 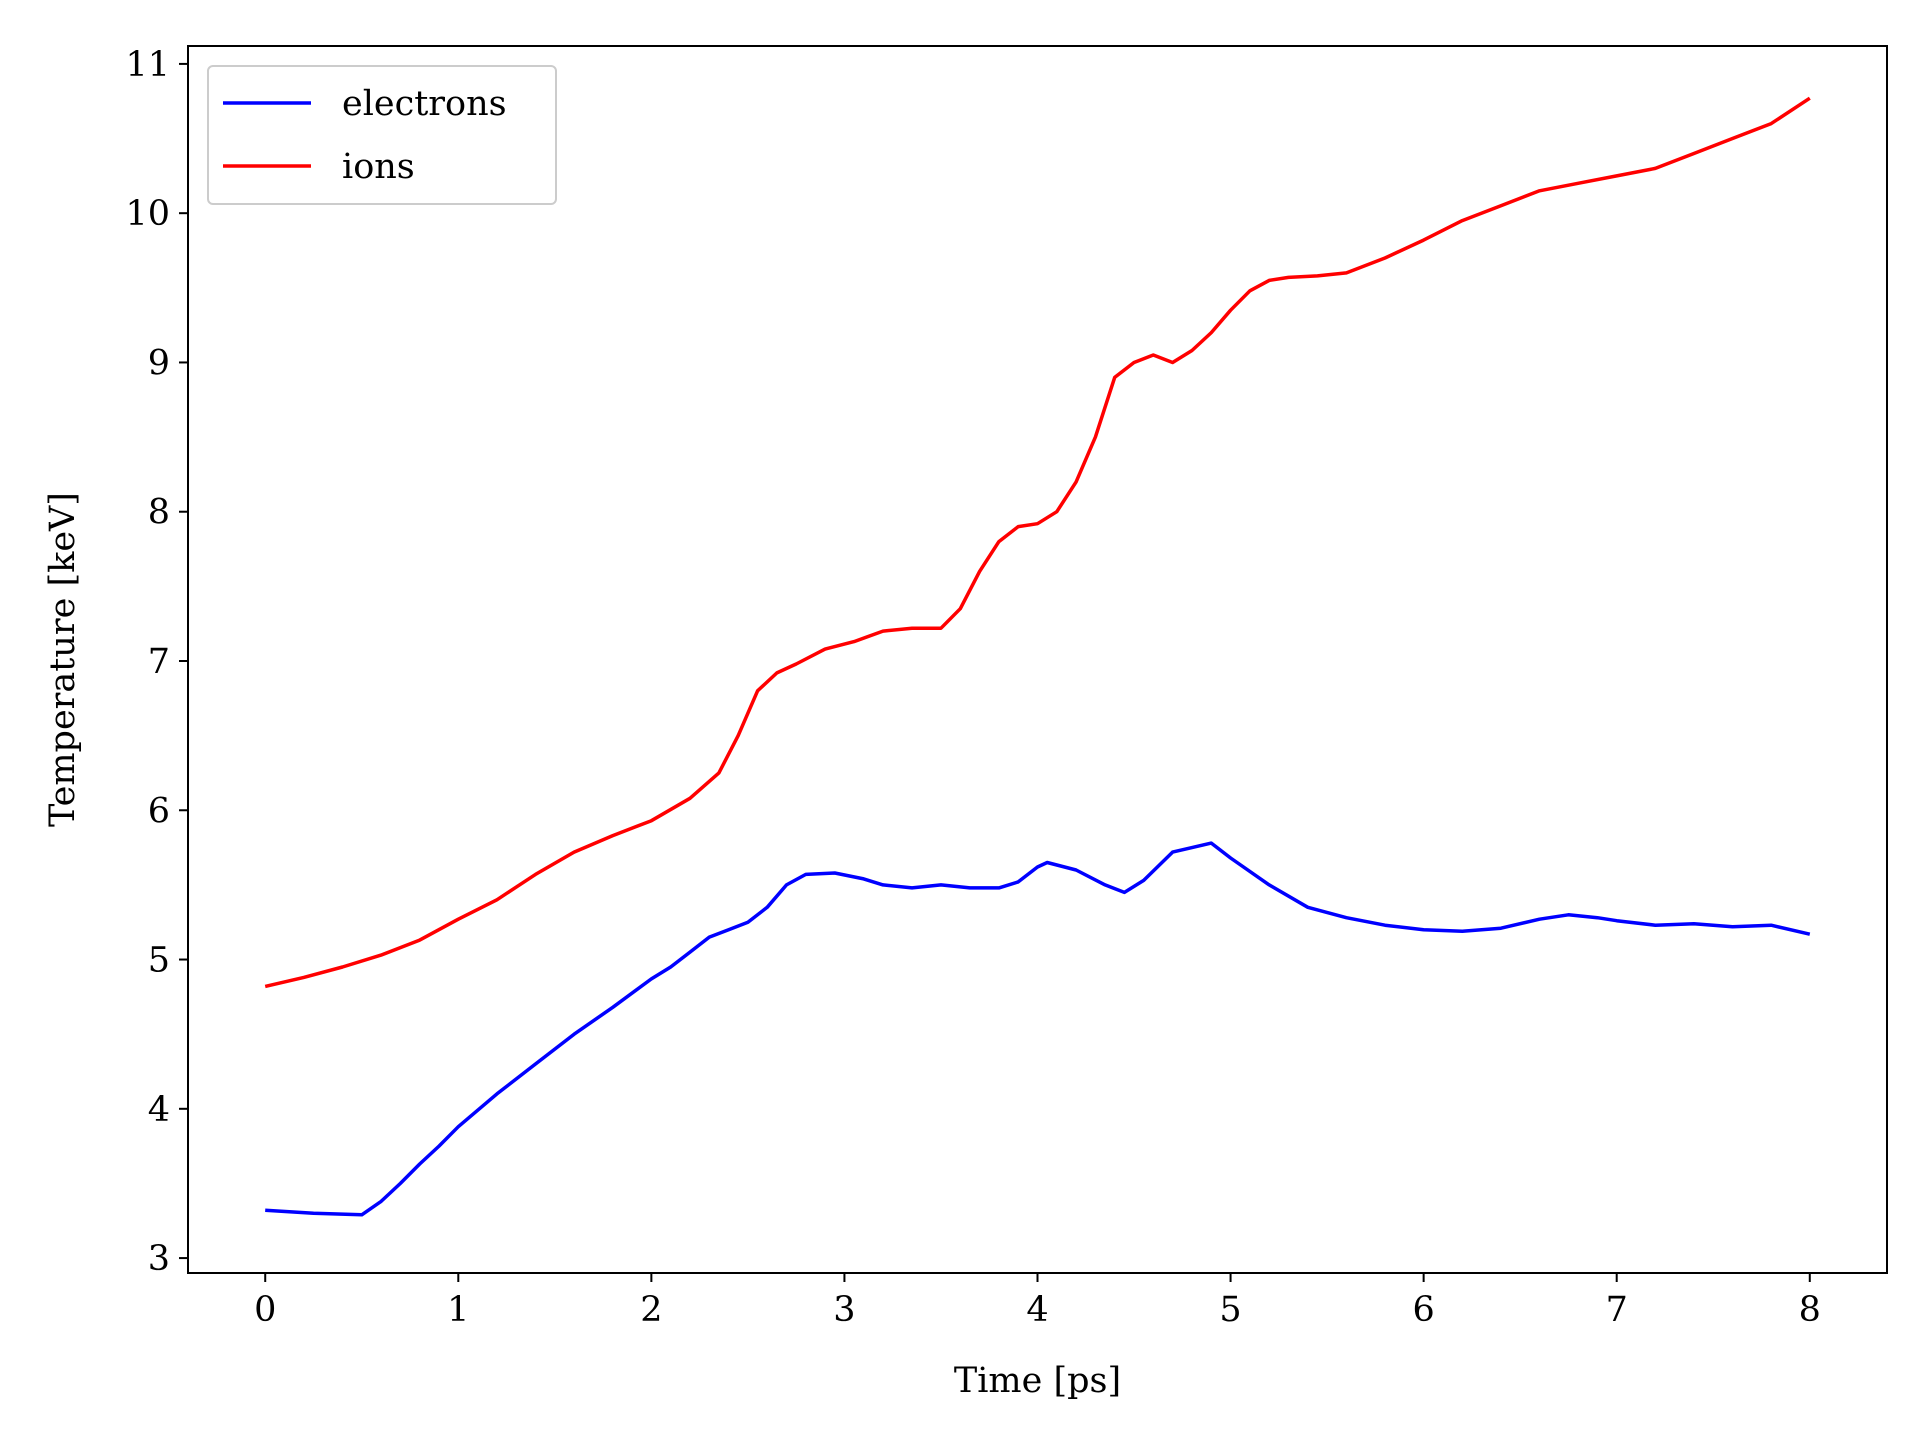 What do you see at coordinates (844, 1310) in the screenshot?
I see `x-tick-label: 3` at bounding box center [844, 1310].